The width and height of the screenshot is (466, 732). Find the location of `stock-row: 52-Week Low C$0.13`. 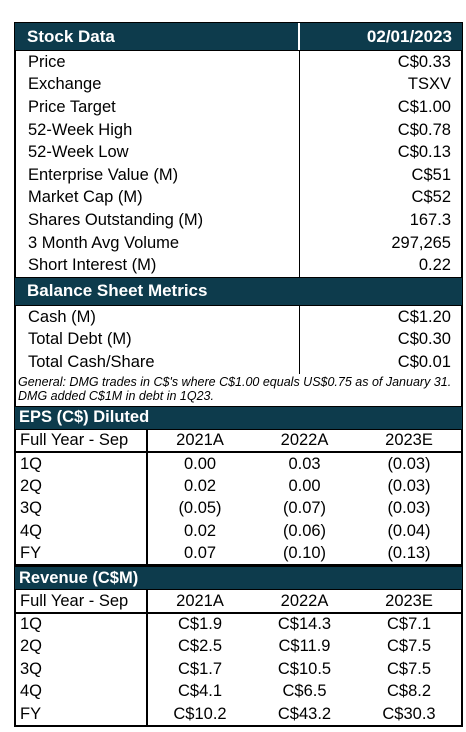

stock-row: 52-Week Low C$0.13 is located at coordinates (238, 152).